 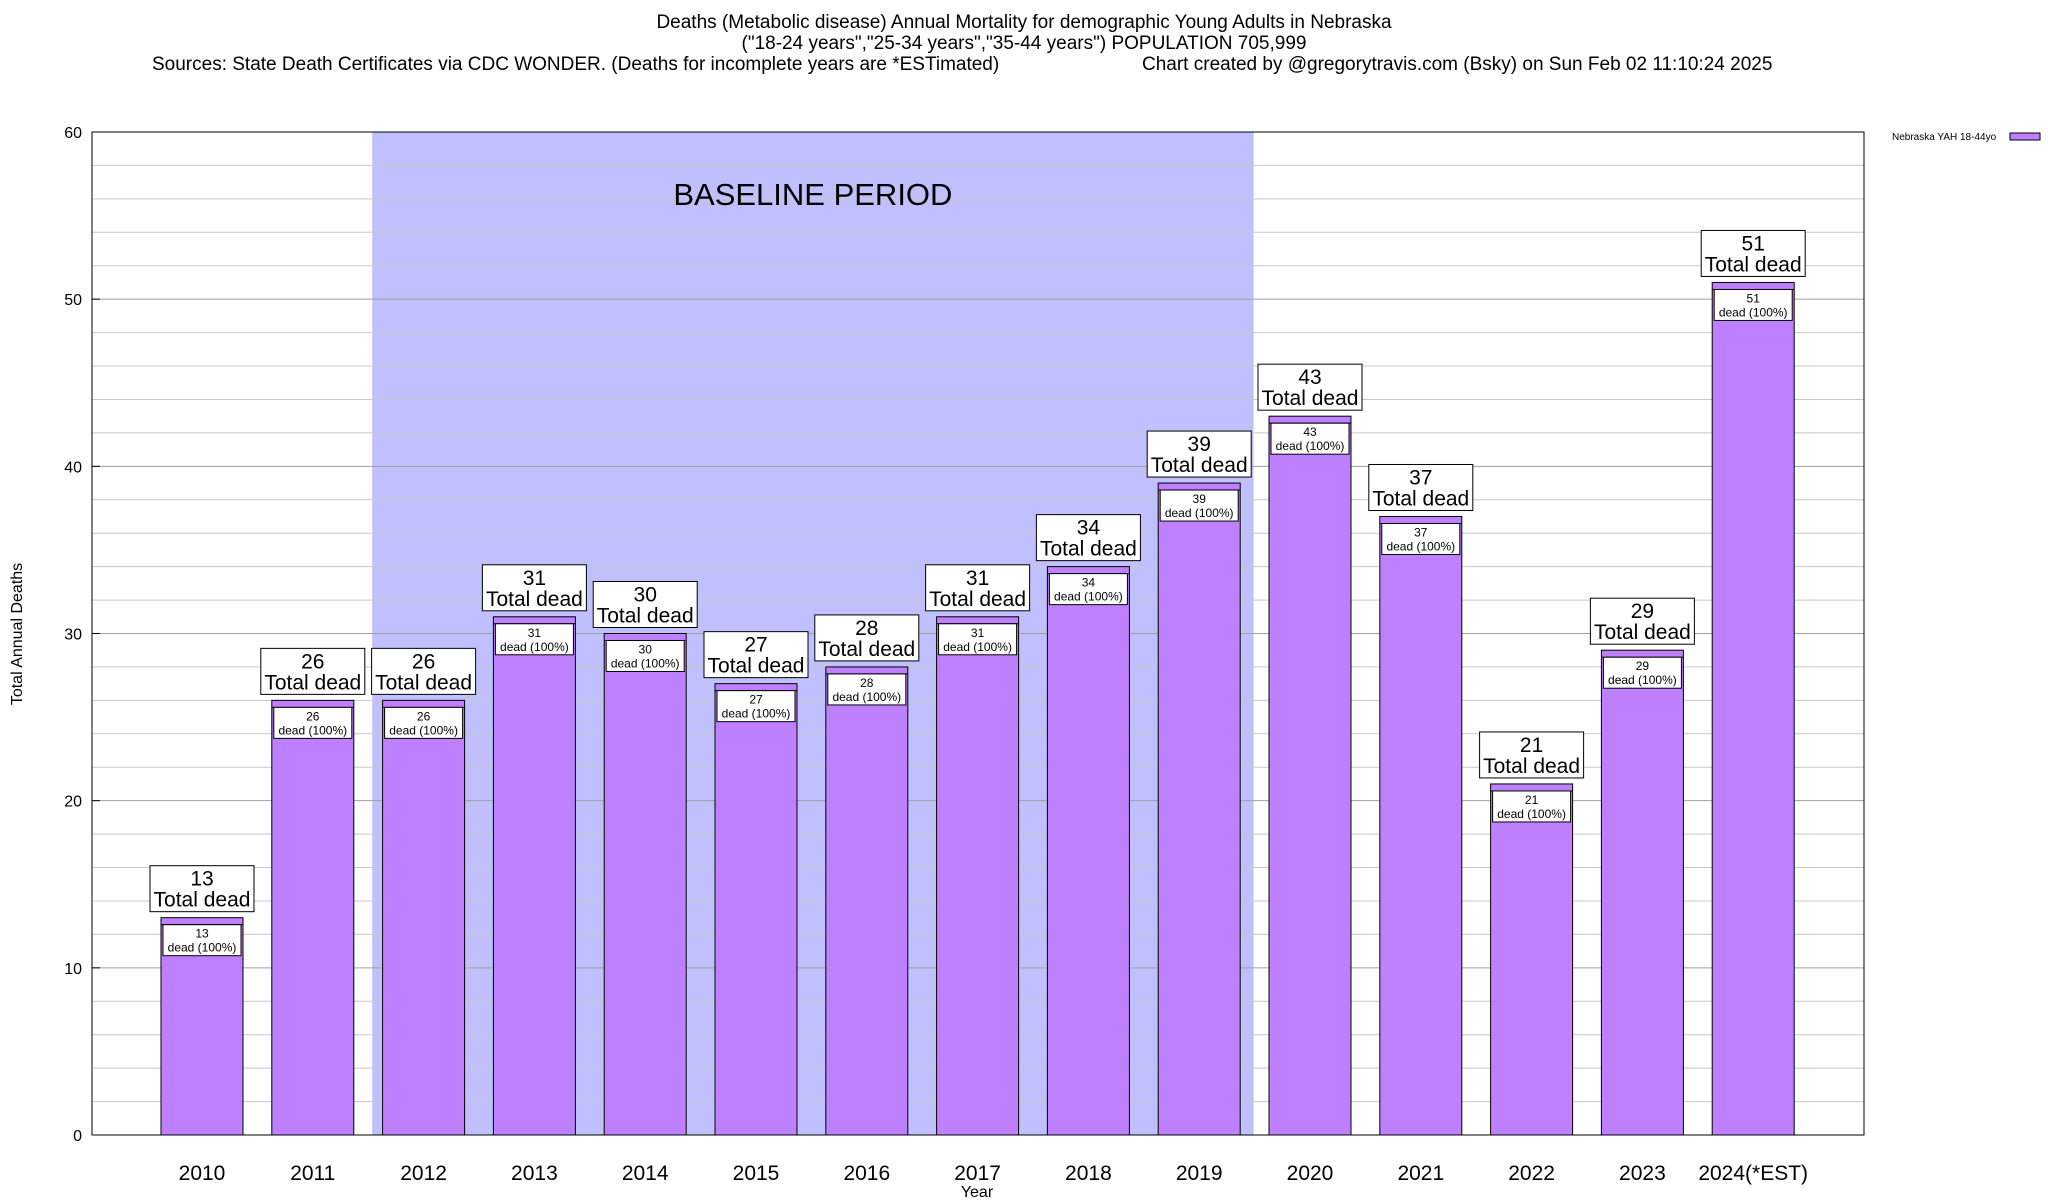 I want to click on inner-label-value: 26, so click(x=424, y=716).